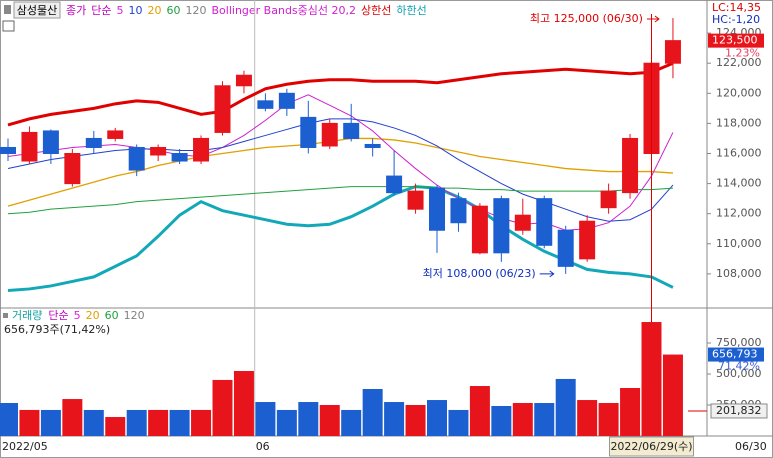 The image size is (773, 458). Describe the element at coordinates (736, 19) in the screenshot. I see `hc-label: HC:-1,20` at that location.